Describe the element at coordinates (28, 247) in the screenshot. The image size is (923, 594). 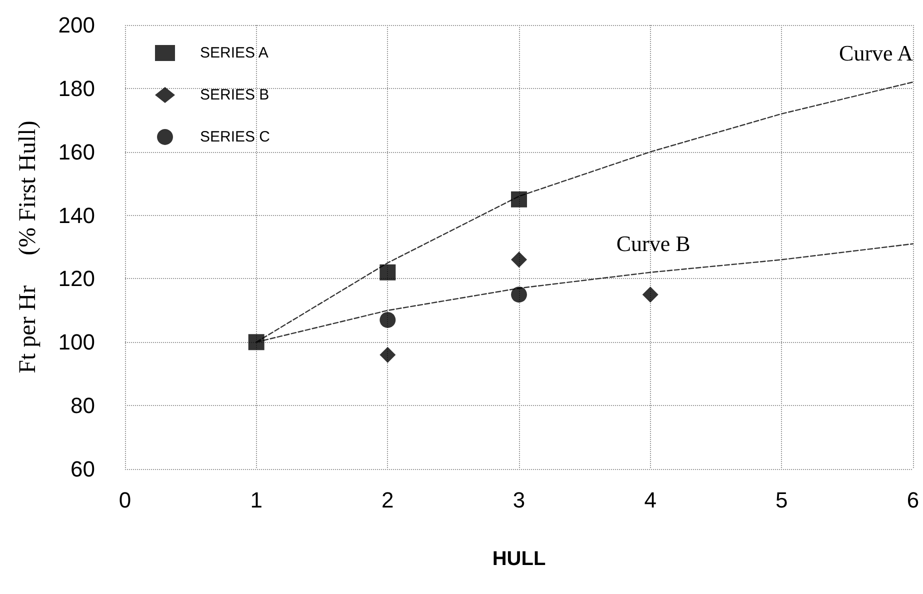
I see `y-axis-title: Ft per Hr (% First Hull)` at that location.